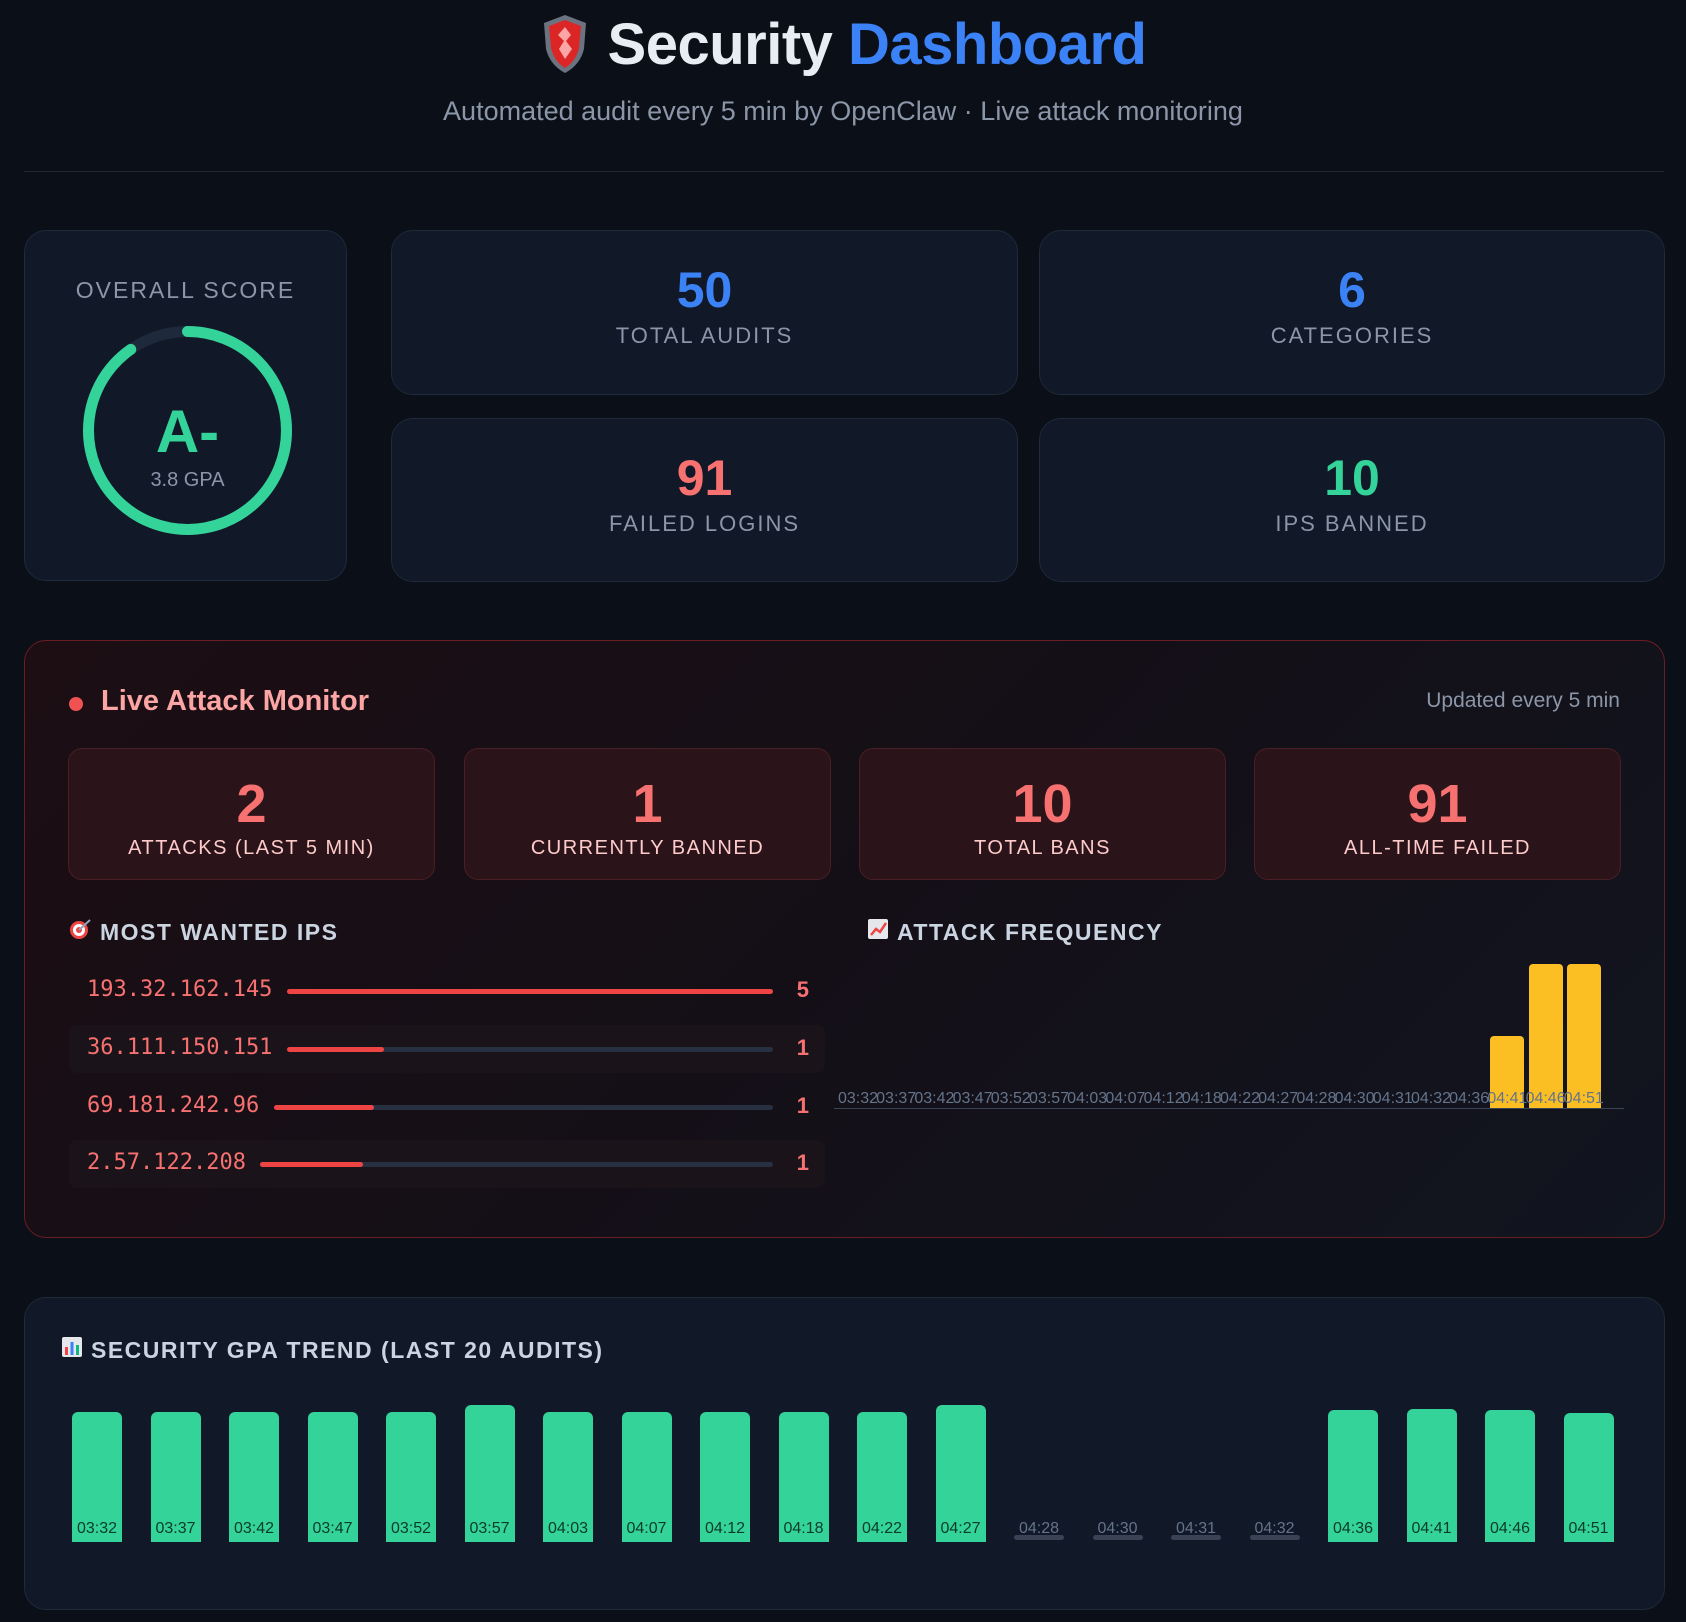 Image resolution: width=1686 pixels, height=1622 pixels. Describe the element at coordinates (1010, 1098) in the screenshot. I see `attack-frequency-tick-label: 03:52` at that location.